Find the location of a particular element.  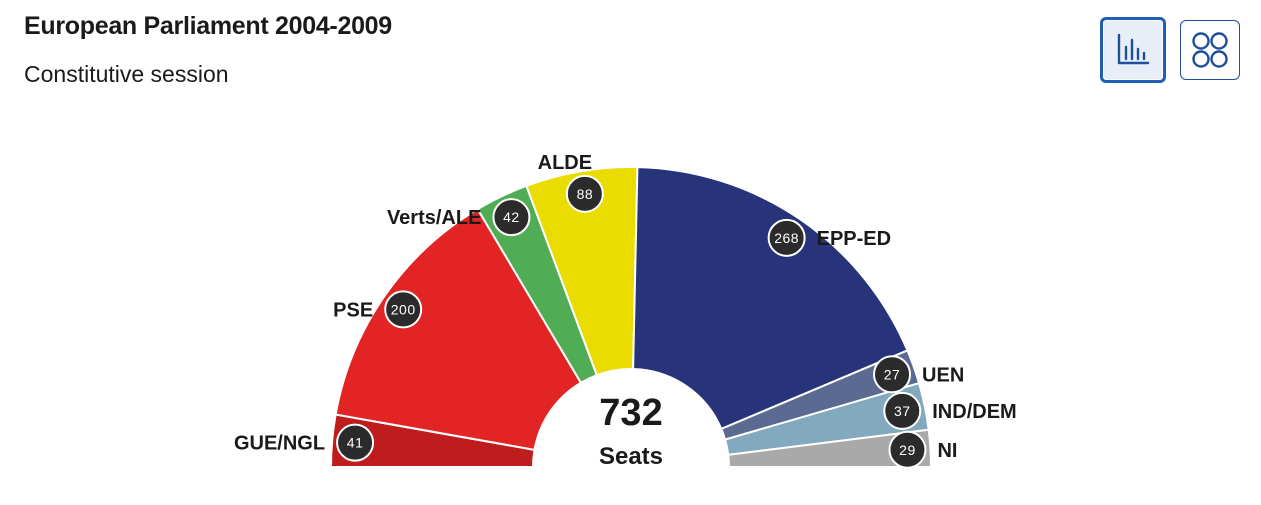

slice-ni is located at coordinates (830, 448).